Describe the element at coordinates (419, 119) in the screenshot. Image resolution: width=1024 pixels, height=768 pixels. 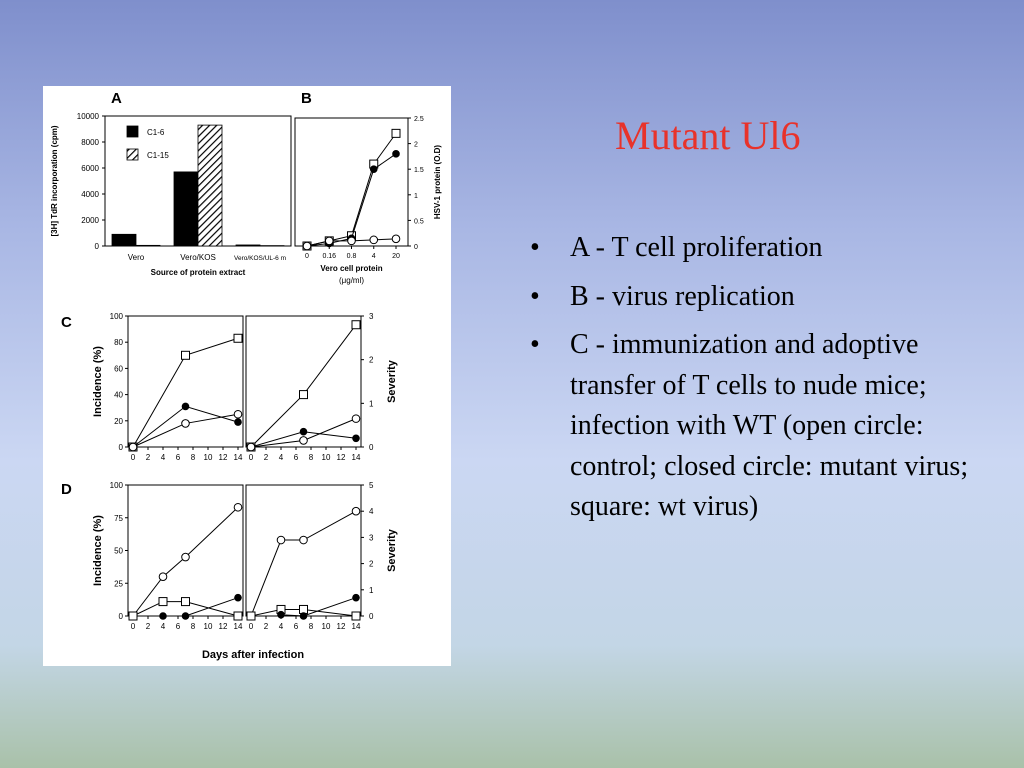
I see `panel-b-ytick-label: 2.5` at that location.